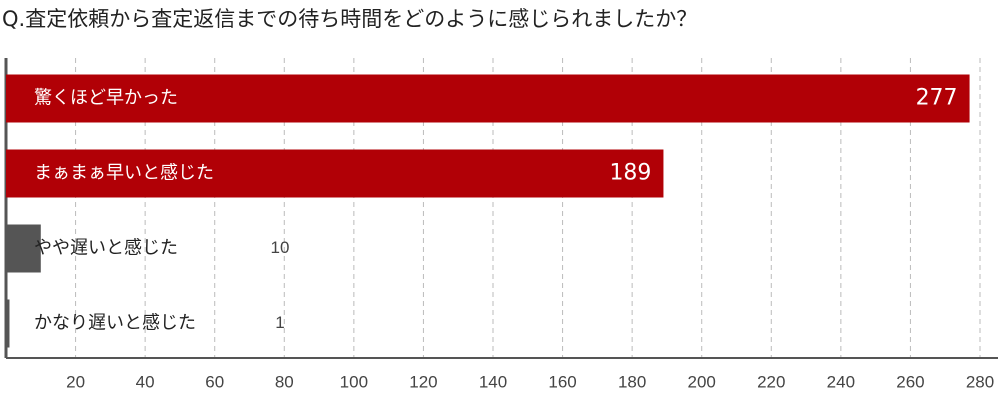 This screenshot has width=1000, height=400. What do you see at coordinates (493, 381) in the screenshot?
I see `x-tick-label: 140` at bounding box center [493, 381].